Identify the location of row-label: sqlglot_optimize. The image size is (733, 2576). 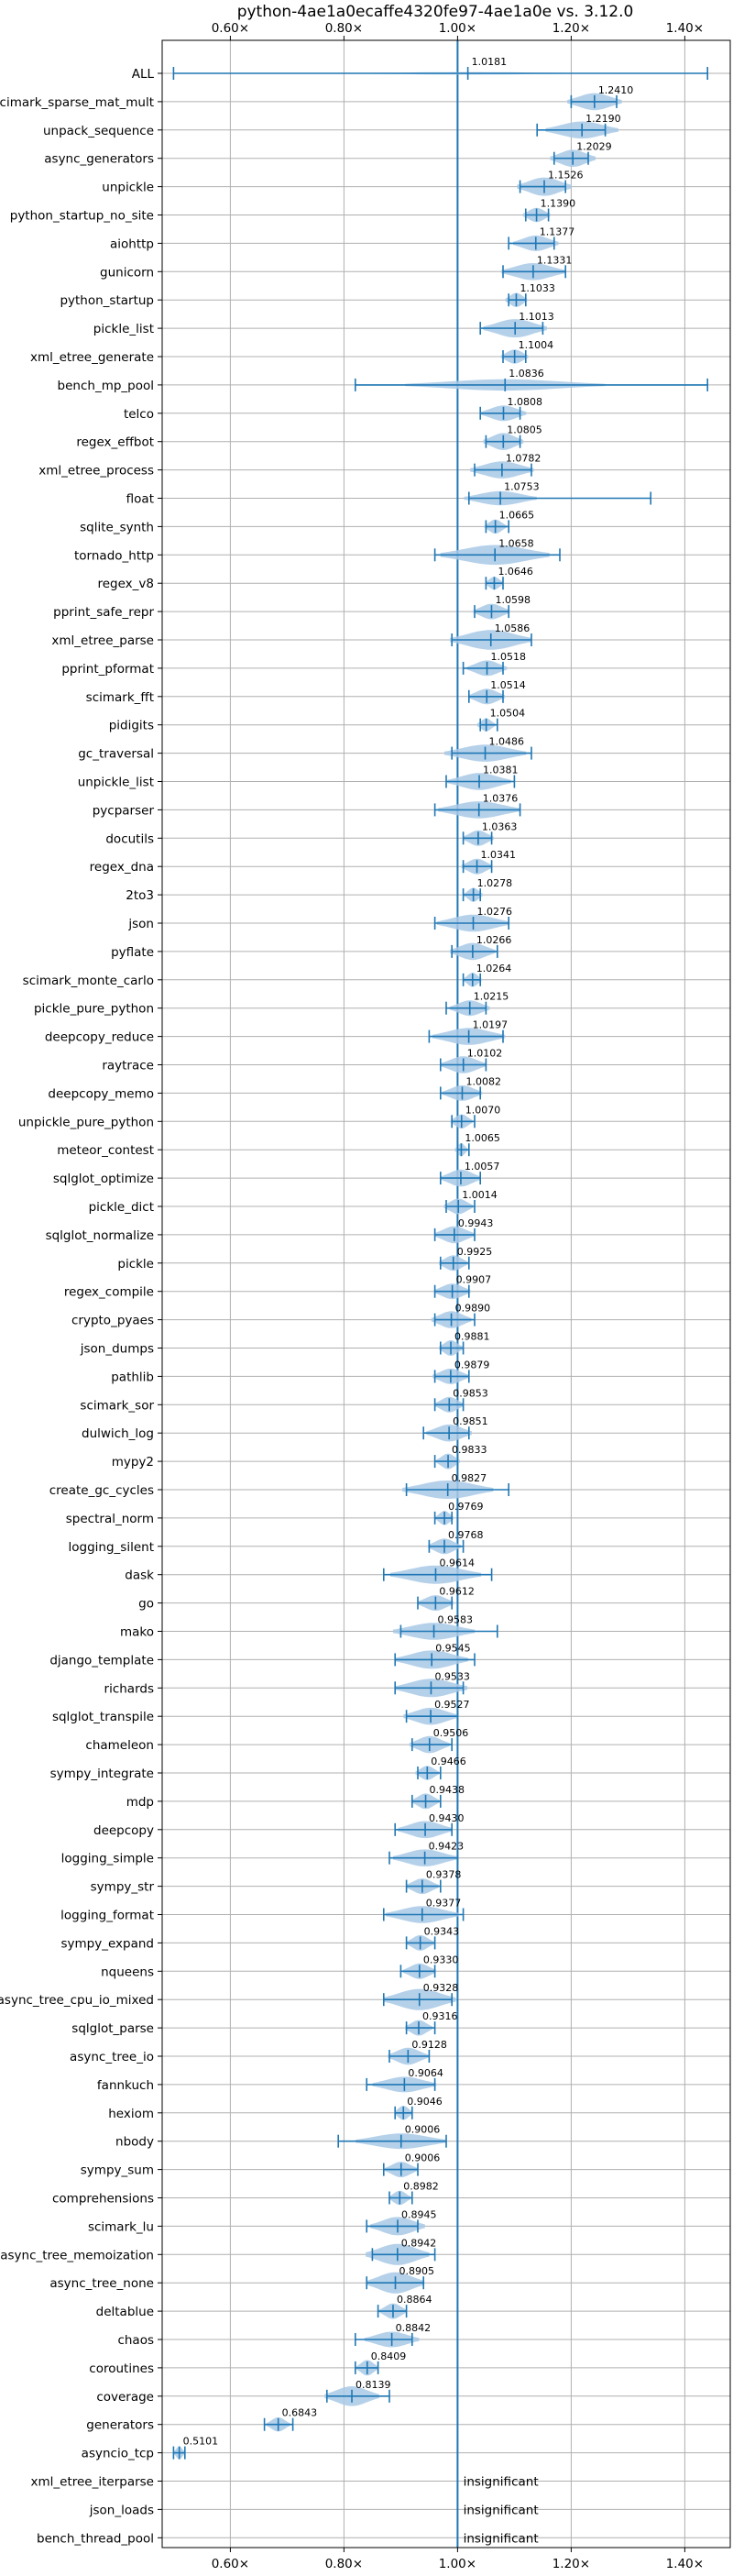
(103, 1179).